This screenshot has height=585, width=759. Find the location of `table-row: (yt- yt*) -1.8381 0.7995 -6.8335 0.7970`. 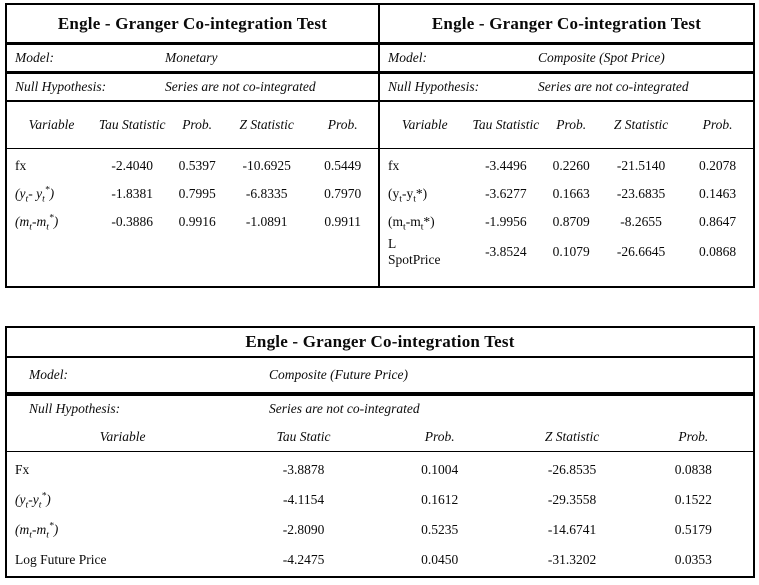

table-row: (yt- yt*) -1.8381 0.7995 -6.8335 0.7970 is located at coordinates (192, 194).